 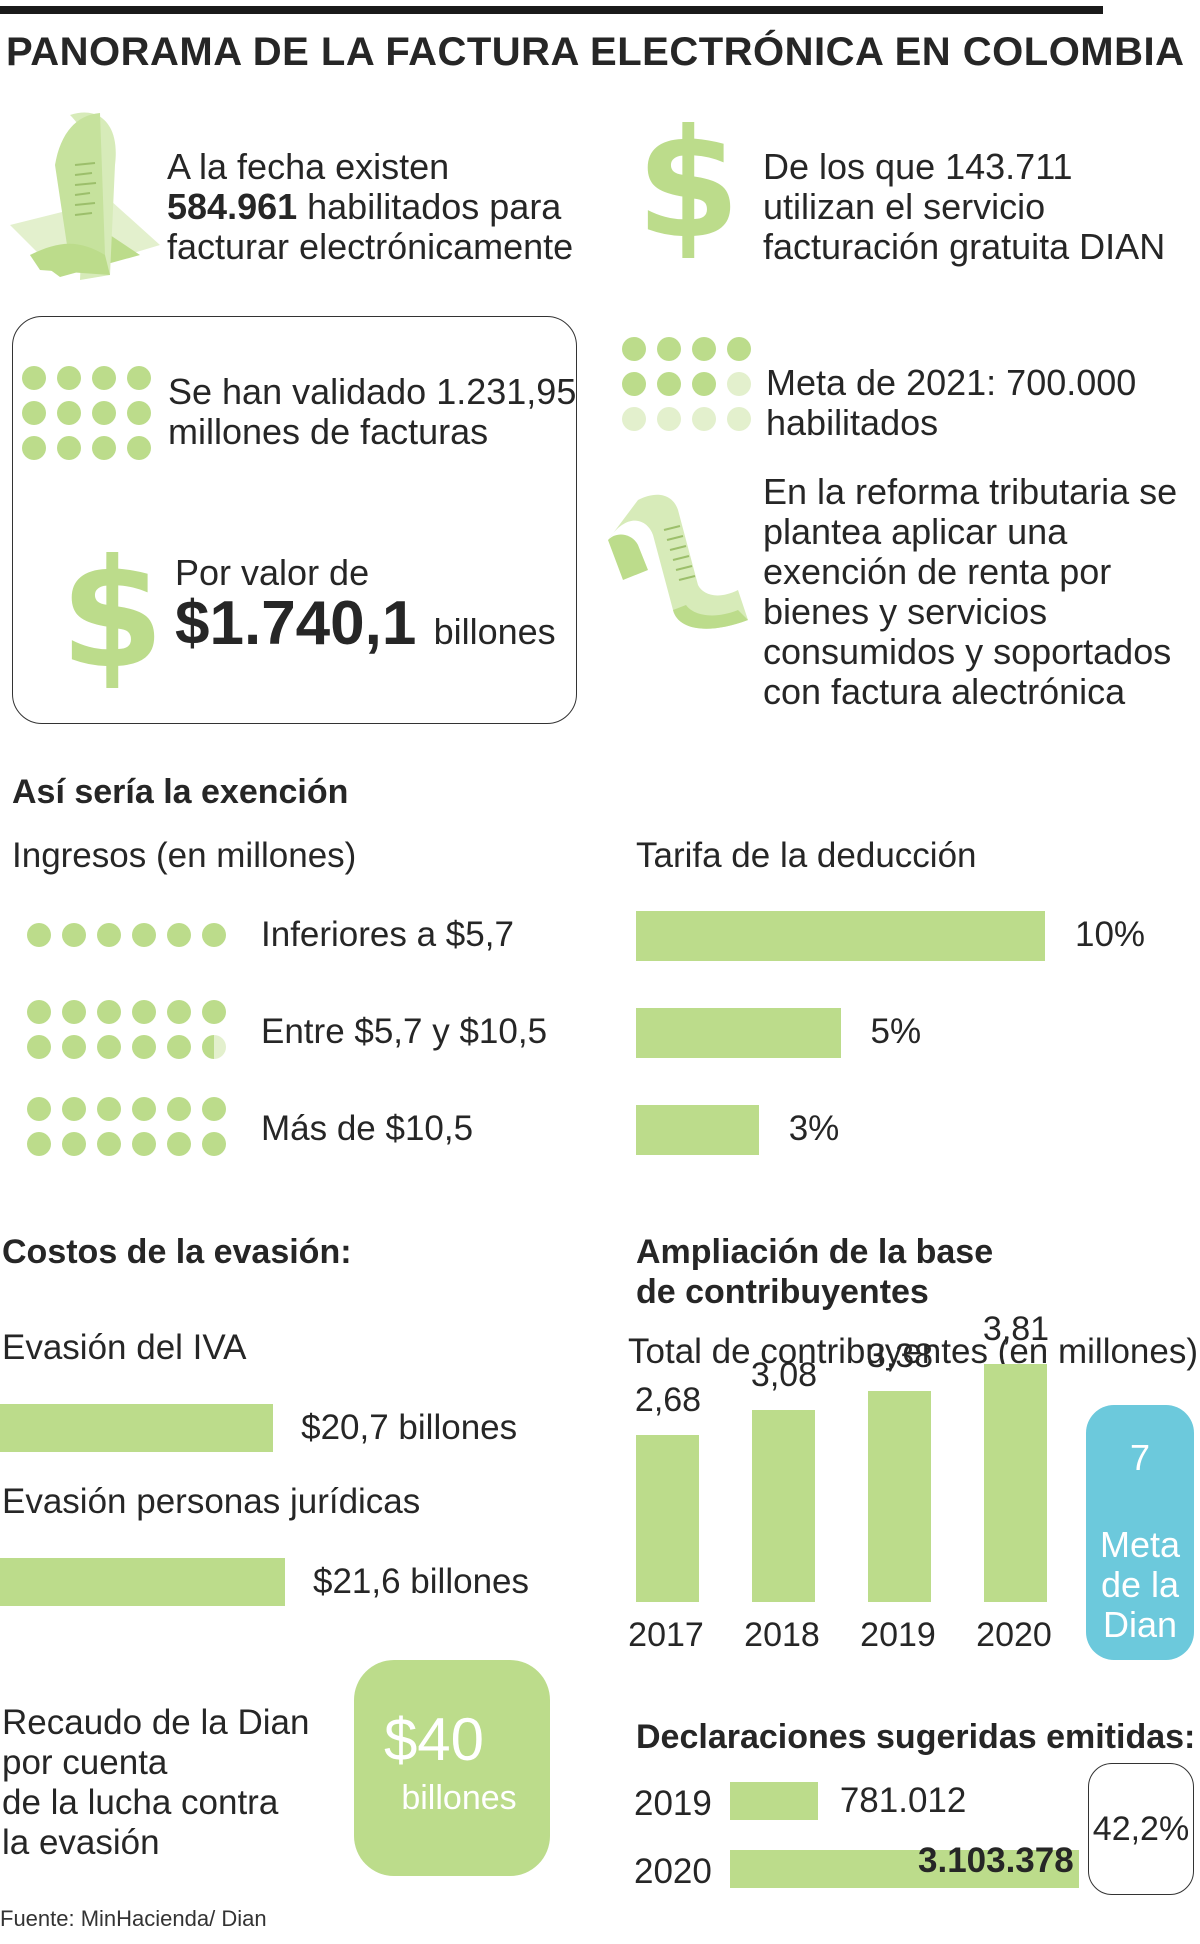 What do you see at coordinates (784, 1374) in the screenshot?
I see `bar-value-label: 3,08` at bounding box center [784, 1374].